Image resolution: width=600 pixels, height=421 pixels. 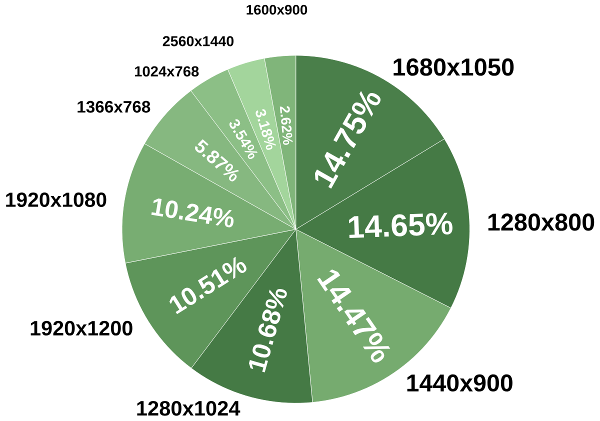 I want to click on slice-label: 1920x1080, so click(x=56, y=200).